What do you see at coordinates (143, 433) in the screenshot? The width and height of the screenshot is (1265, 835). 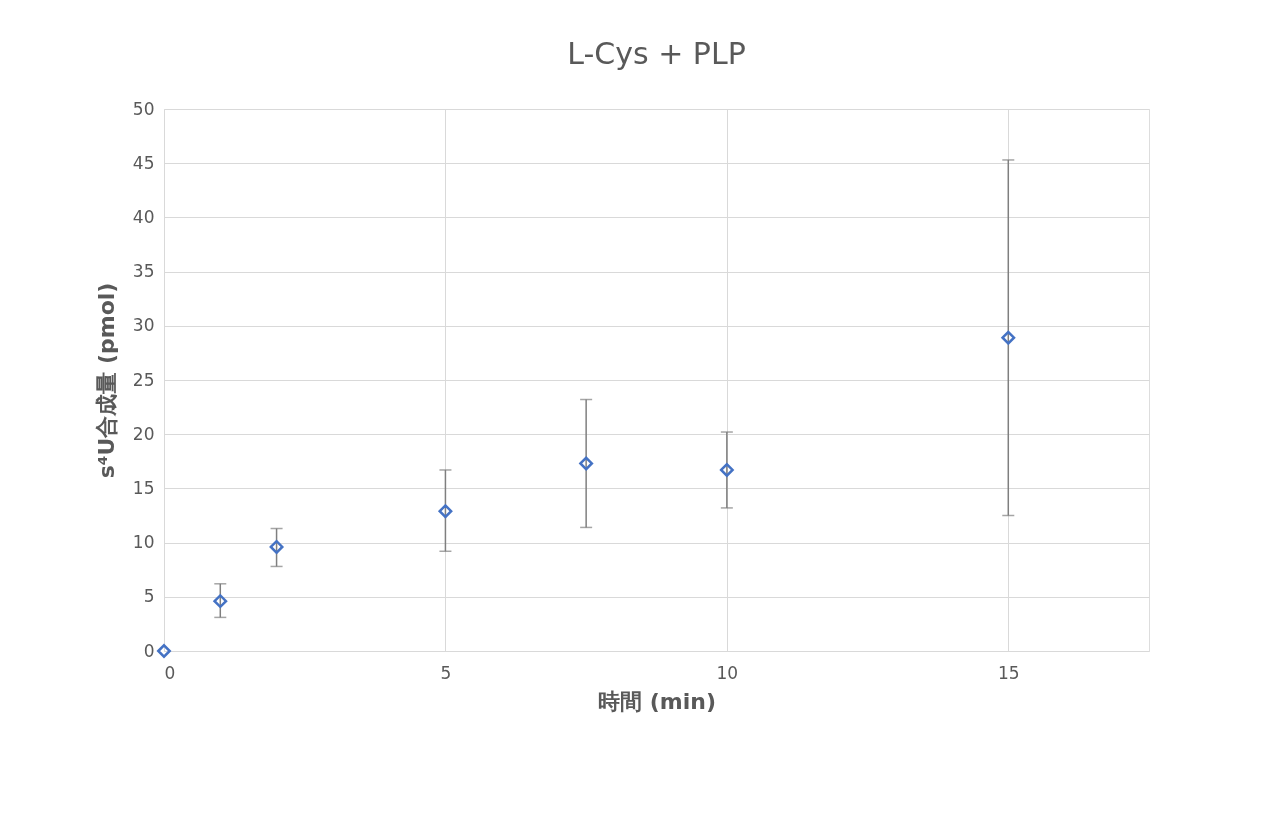 I see `y-tick-label: 20` at bounding box center [143, 433].